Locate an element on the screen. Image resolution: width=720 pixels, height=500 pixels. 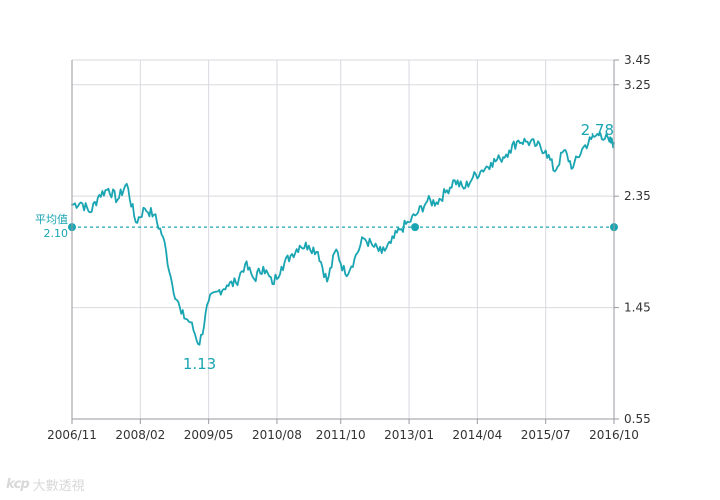
y-tick-label: 2.35 is located at coordinates (637, 196).